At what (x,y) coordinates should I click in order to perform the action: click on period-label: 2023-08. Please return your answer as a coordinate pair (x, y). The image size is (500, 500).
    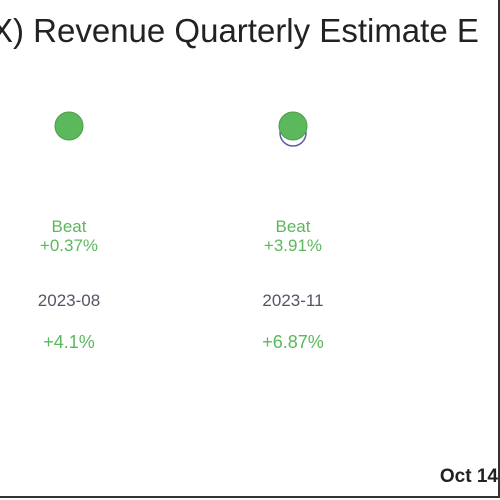
    Looking at the image, I should click on (69, 300).